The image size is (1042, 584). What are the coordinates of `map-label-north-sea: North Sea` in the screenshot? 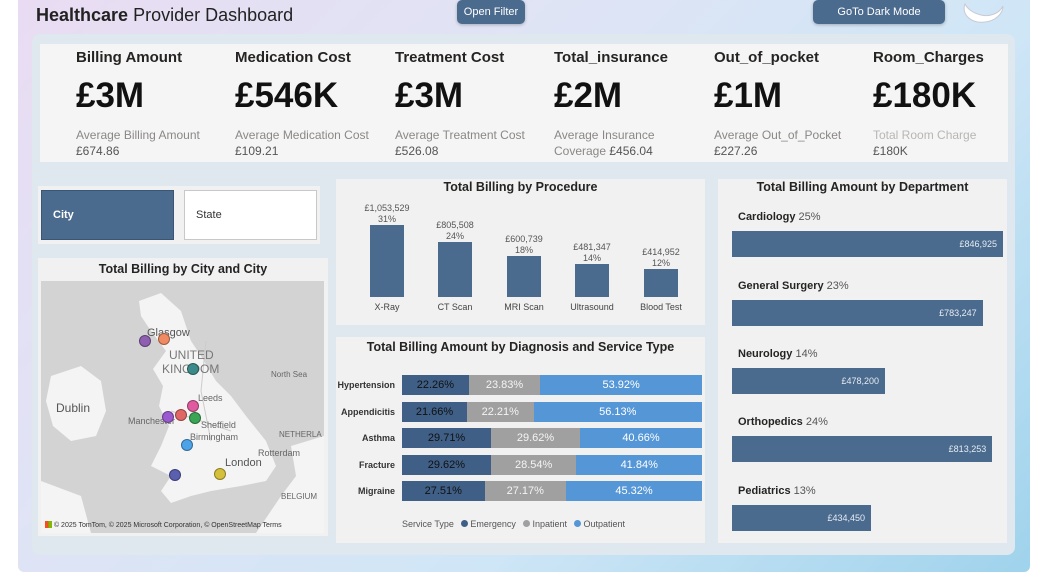 It's located at (289, 374).